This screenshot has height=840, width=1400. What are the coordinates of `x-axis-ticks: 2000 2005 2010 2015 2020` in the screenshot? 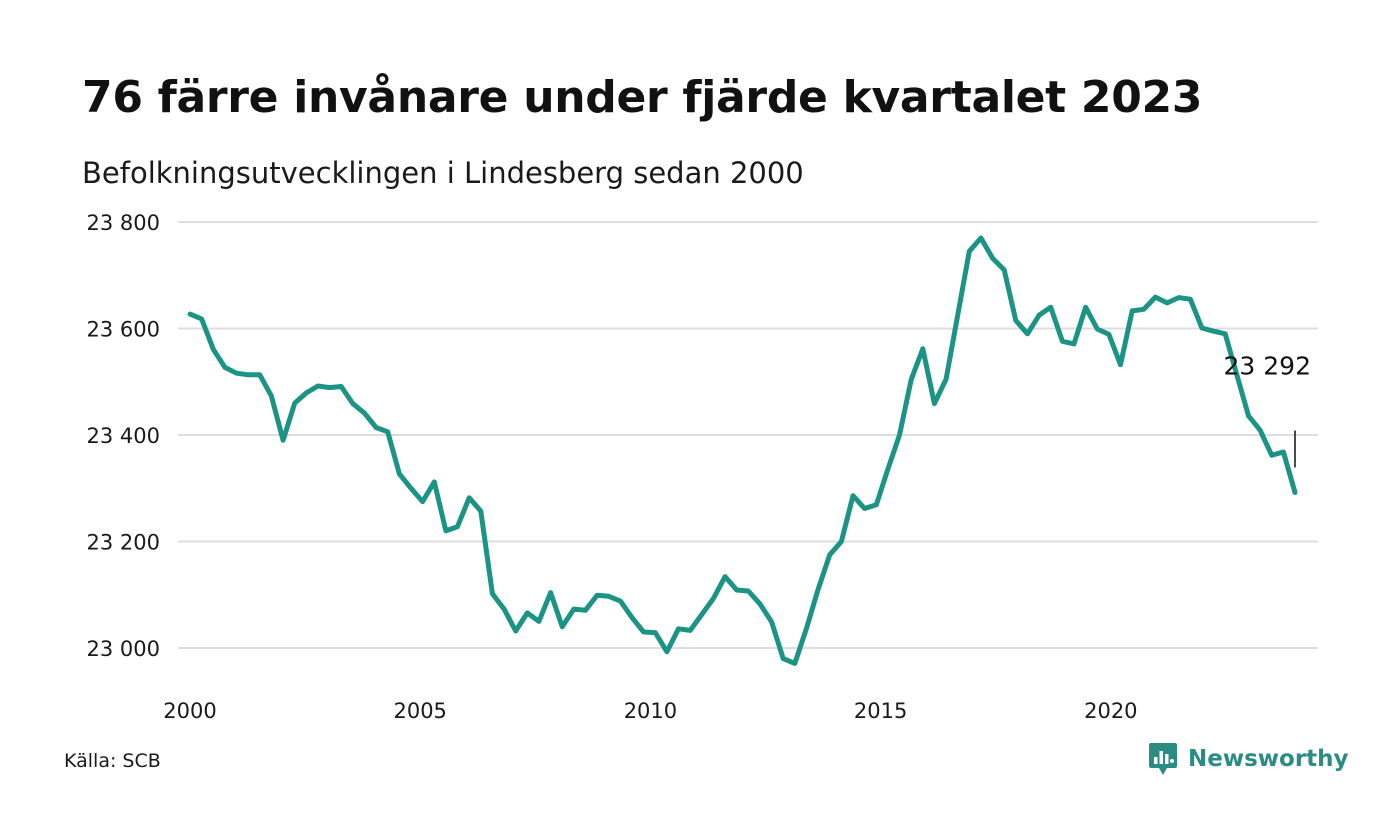 It's located at (650, 711).